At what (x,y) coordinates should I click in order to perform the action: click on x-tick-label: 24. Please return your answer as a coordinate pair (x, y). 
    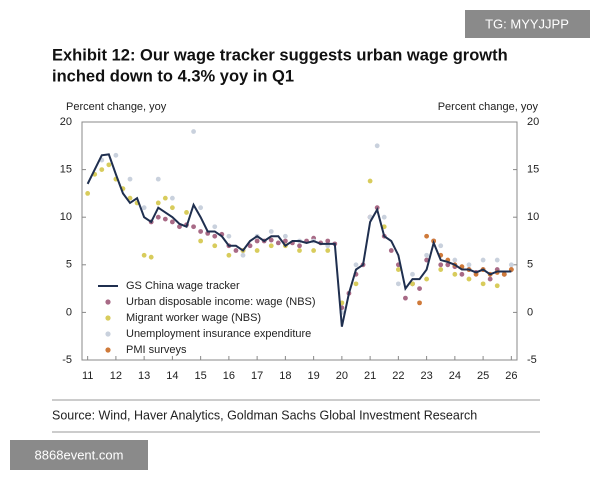
    Looking at the image, I should click on (455, 376).